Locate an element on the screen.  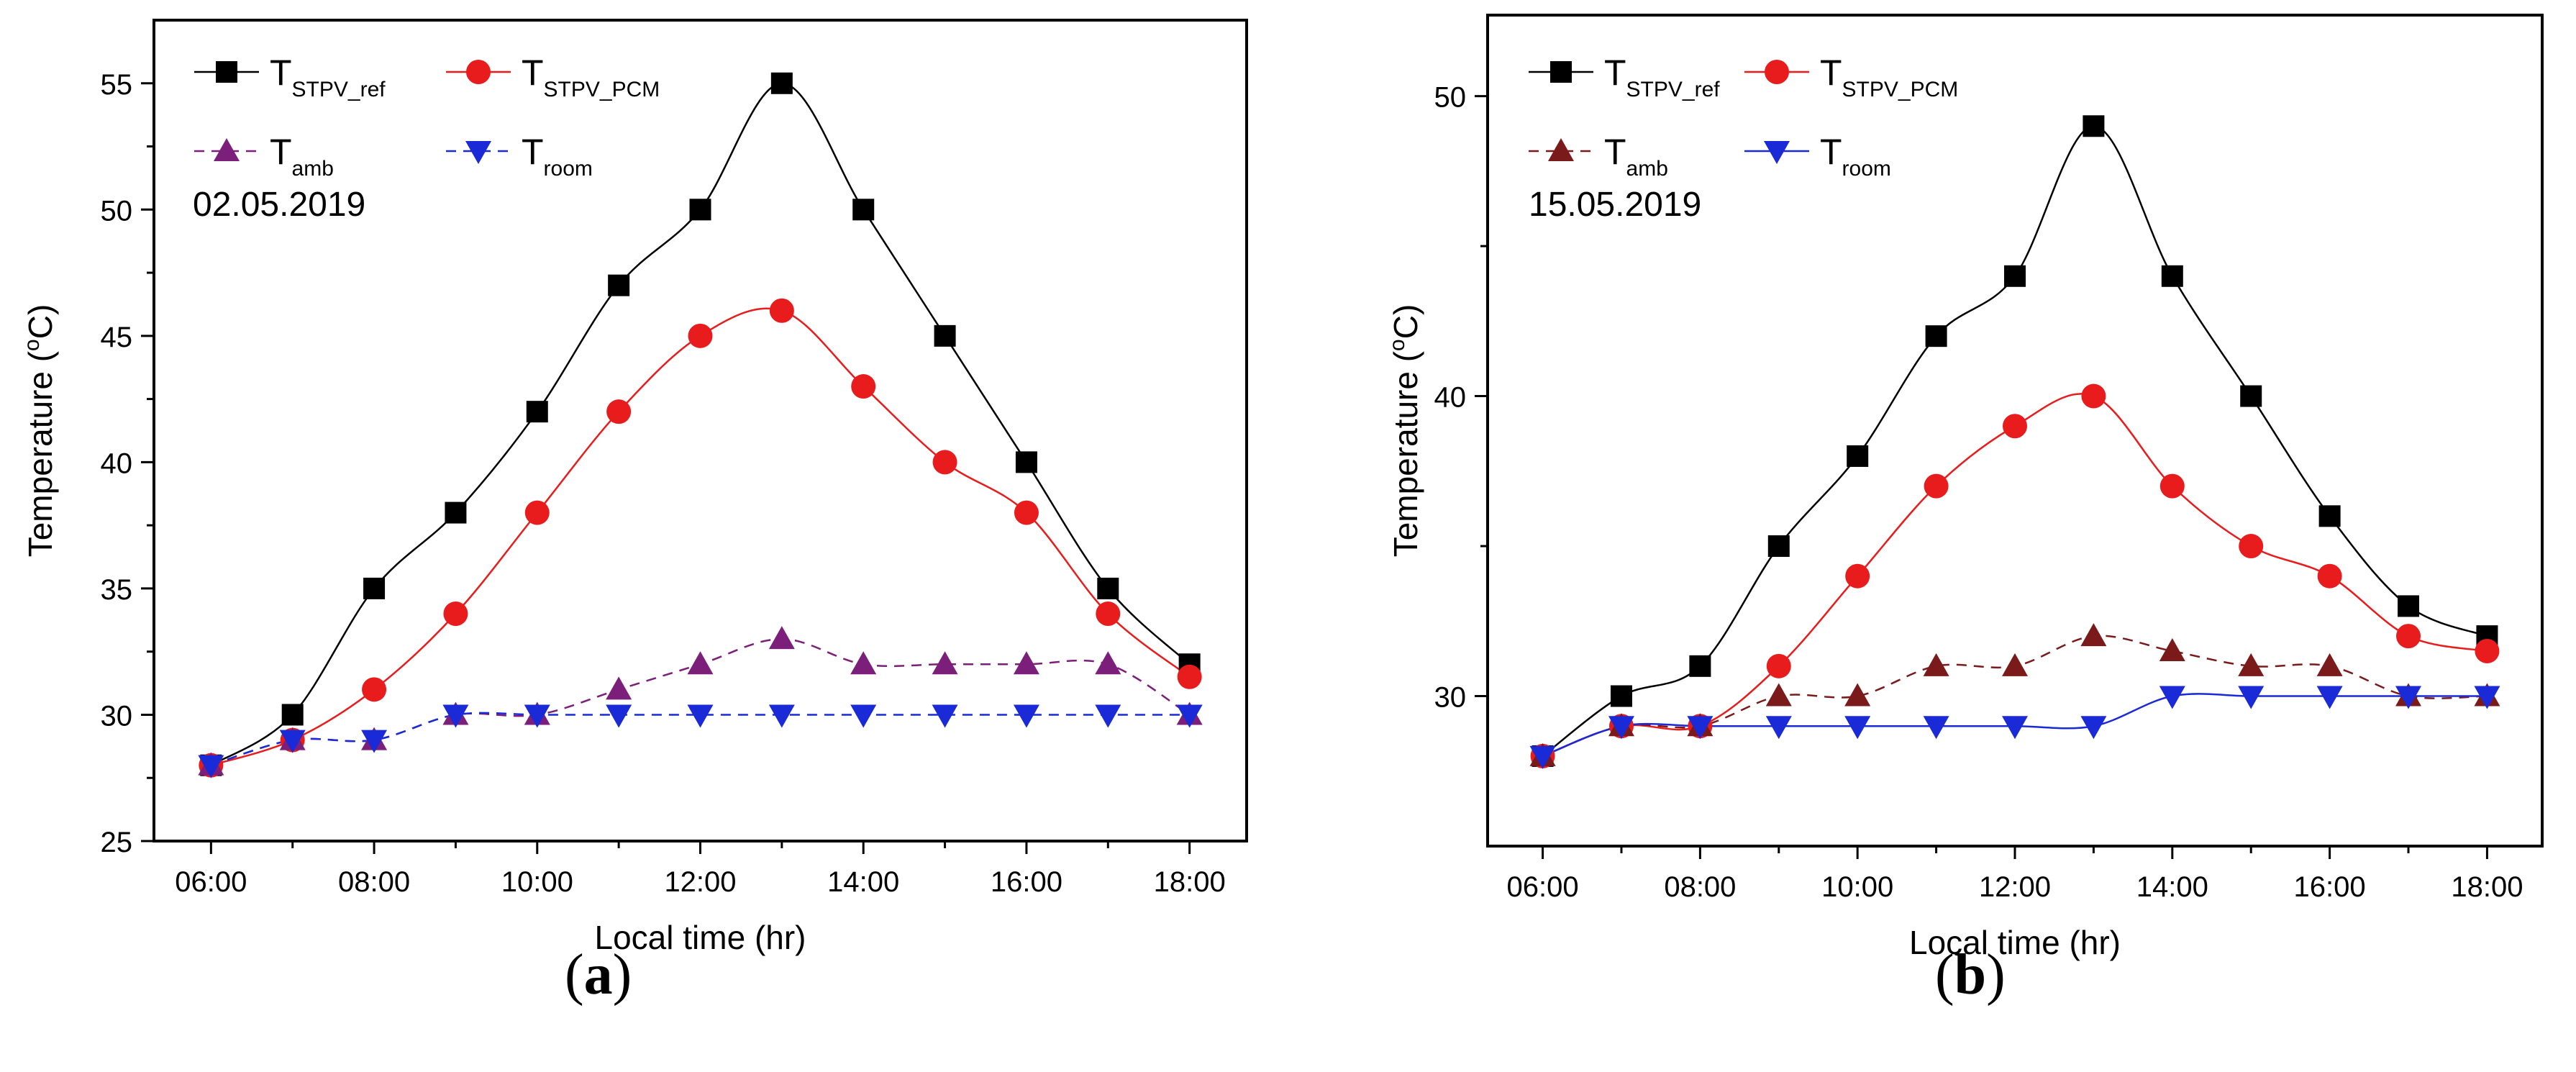
y-tick-label: 30 is located at coordinates (117, 716).